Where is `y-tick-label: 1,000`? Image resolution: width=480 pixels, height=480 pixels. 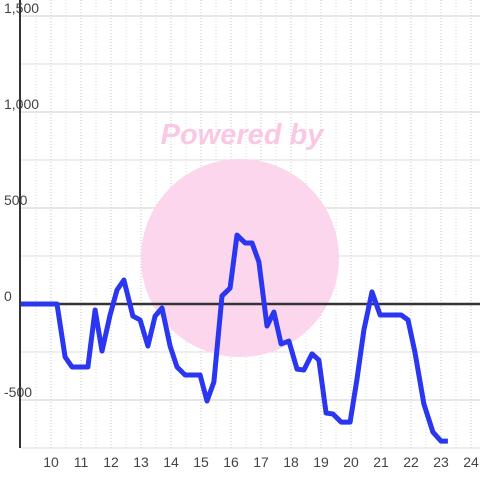 y-tick-label: 1,000 is located at coordinates (21, 104).